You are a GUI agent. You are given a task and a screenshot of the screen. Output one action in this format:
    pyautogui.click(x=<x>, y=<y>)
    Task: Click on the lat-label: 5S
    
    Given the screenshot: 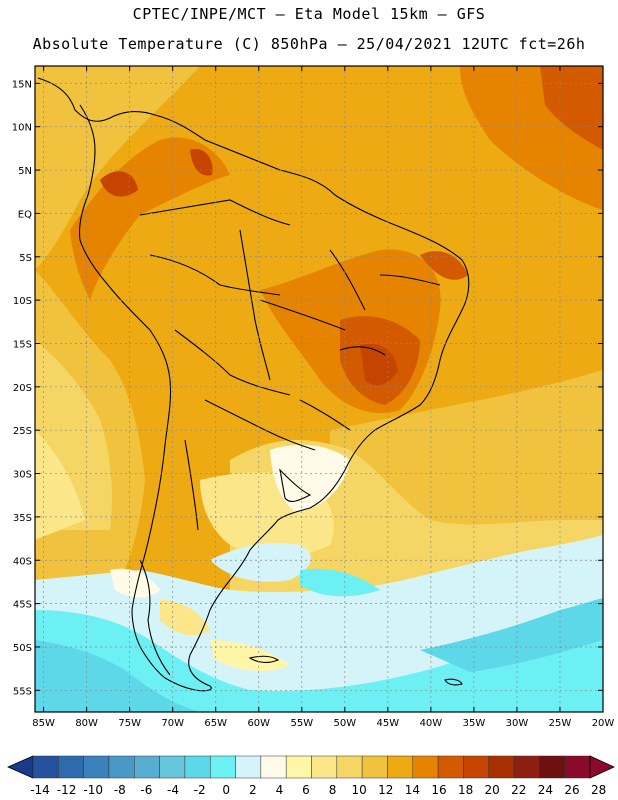 What is the action you would take?
    pyautogui.click(x=25, y=258)
    